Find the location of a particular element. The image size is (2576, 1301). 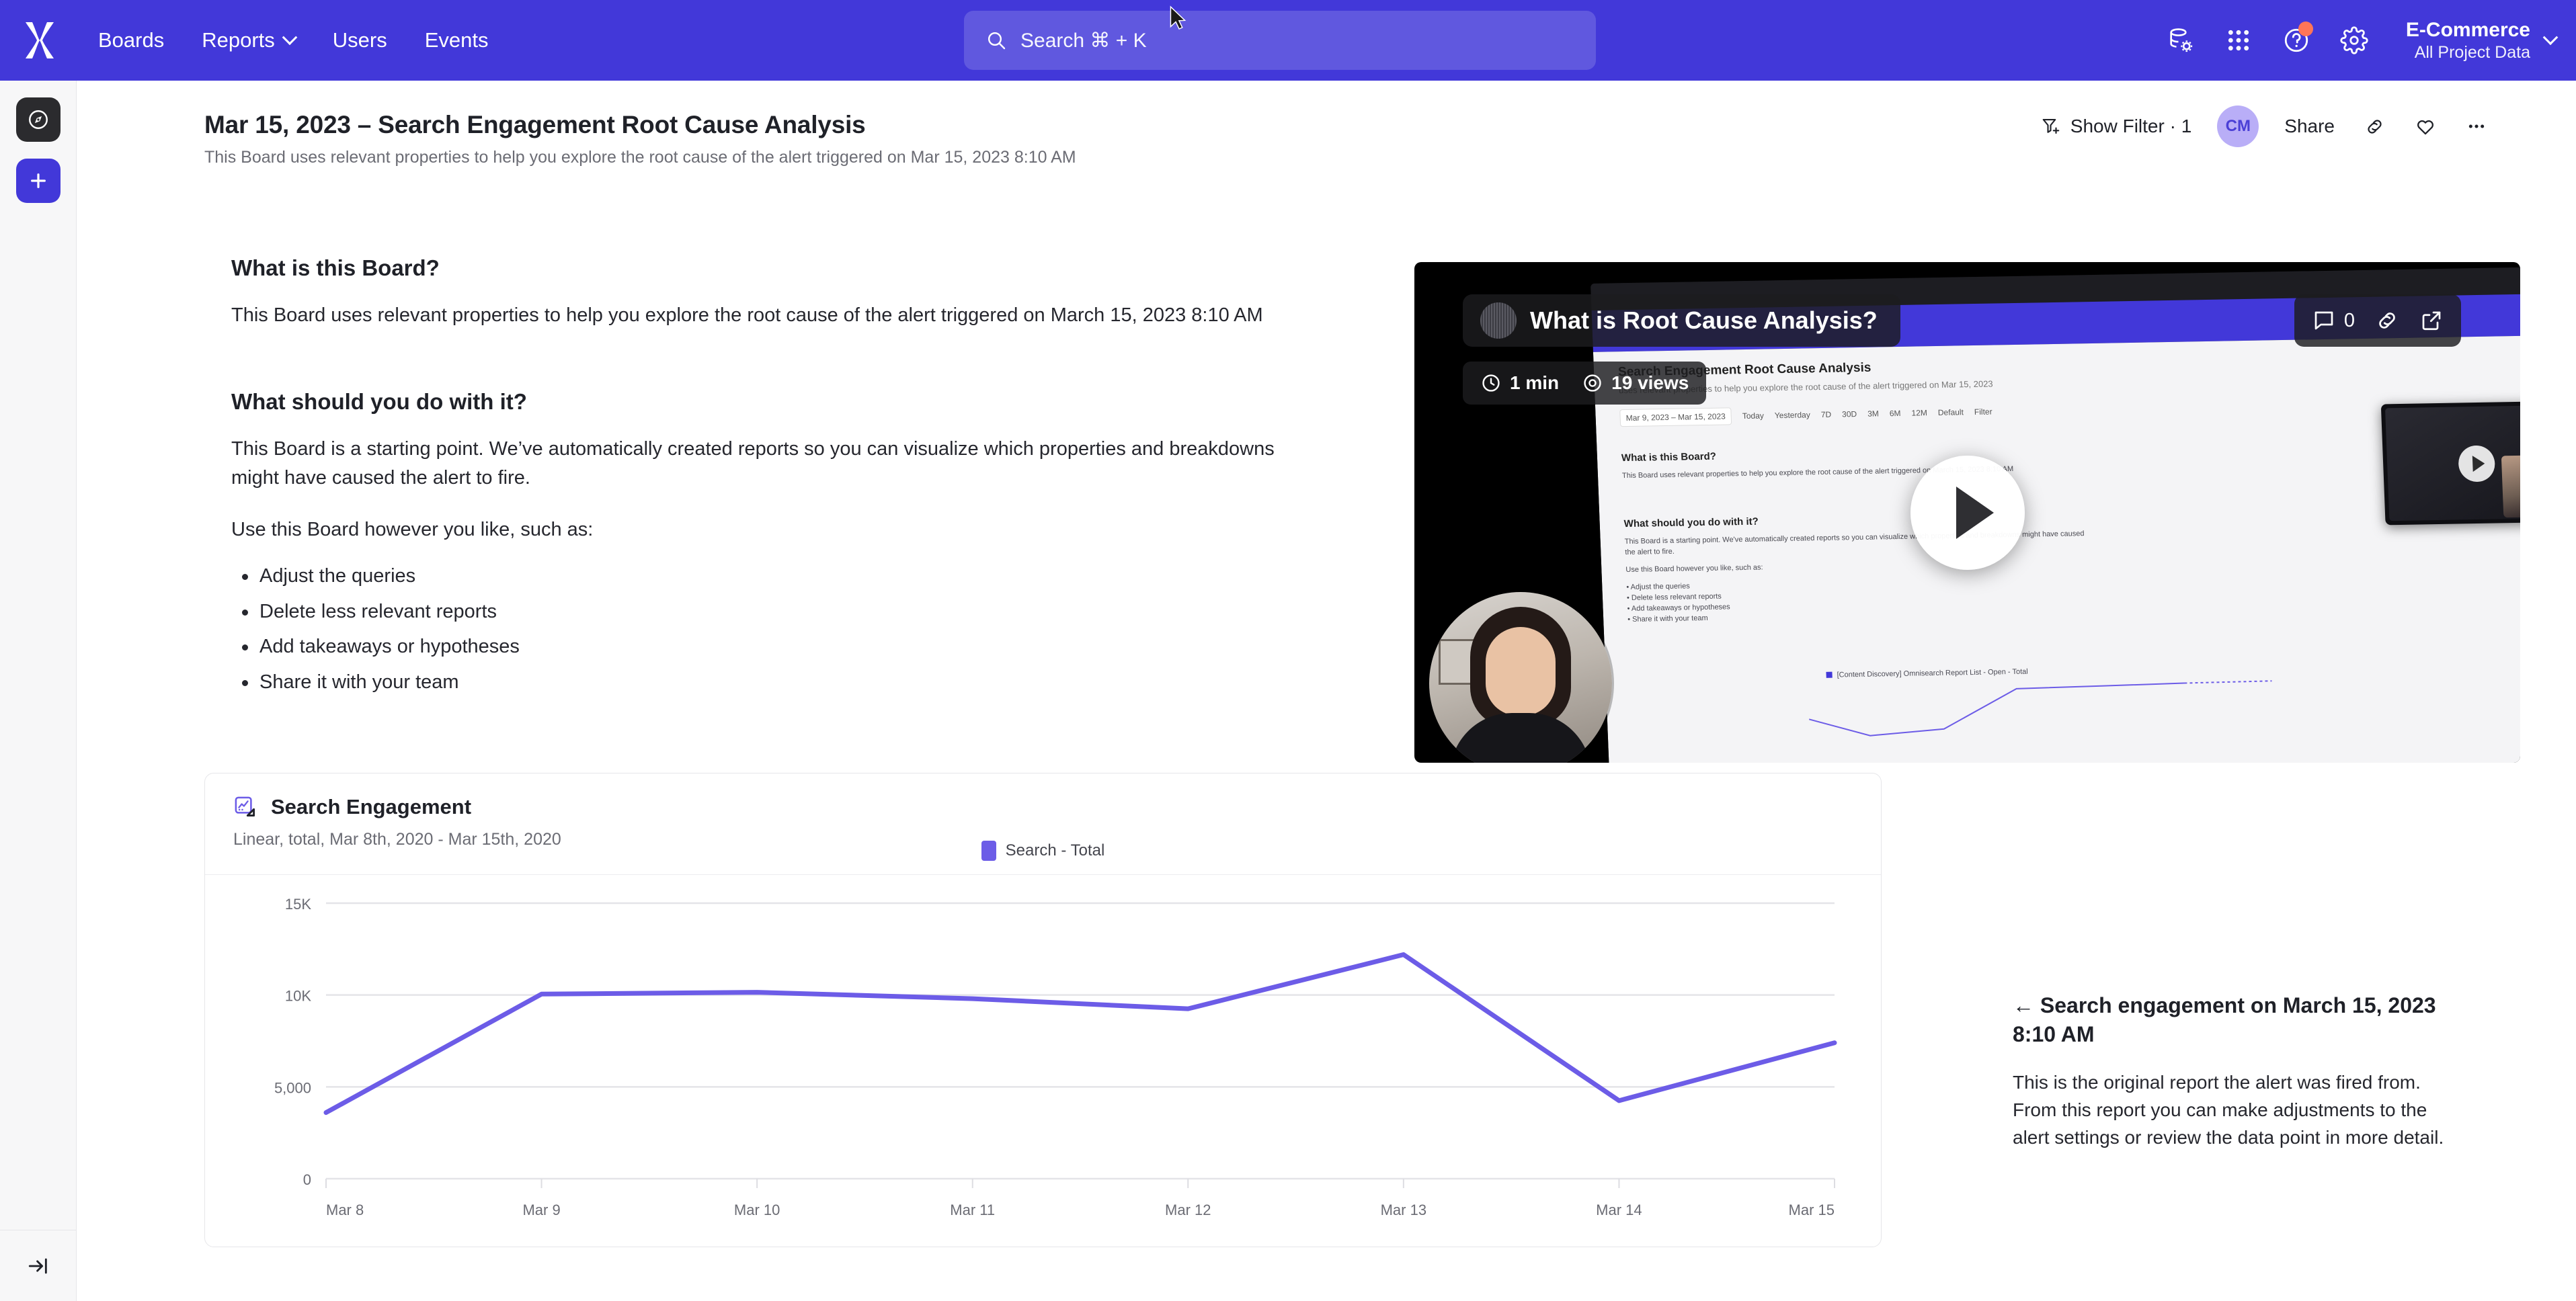

apps-grid-icon is located at coordinates (2238, 41).